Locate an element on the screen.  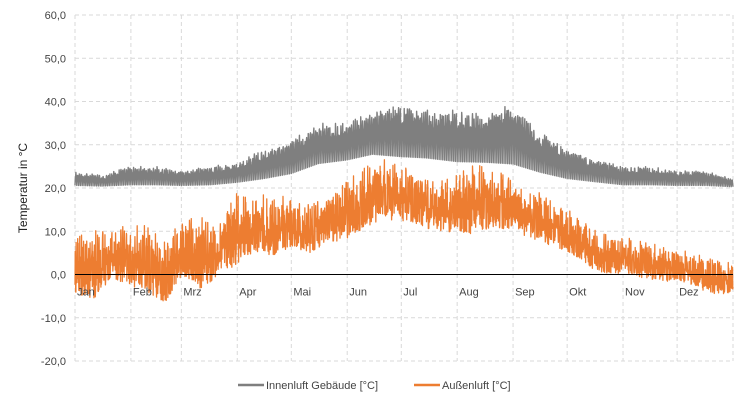
x-tick-label: Mrz is located at coordinates (192, 293).